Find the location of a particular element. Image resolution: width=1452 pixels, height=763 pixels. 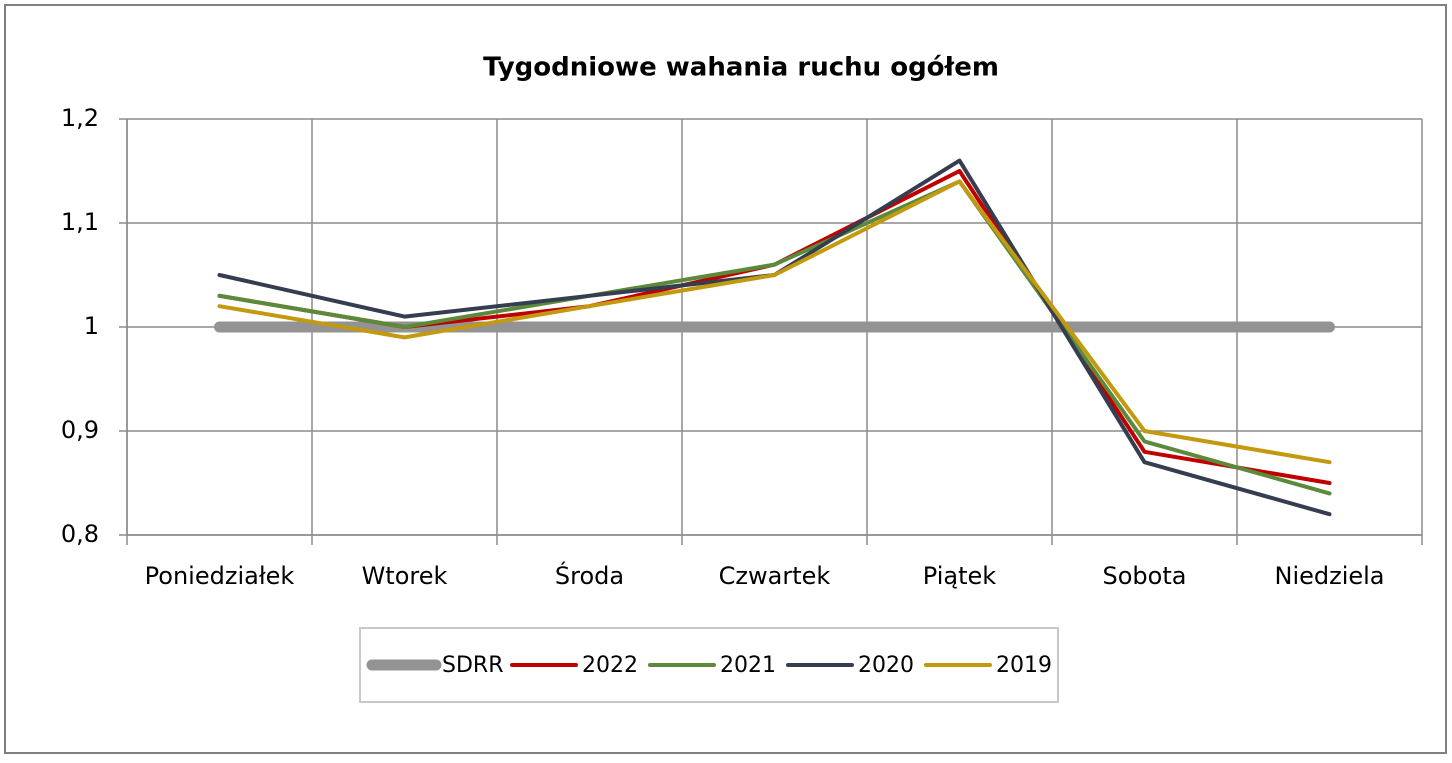

x-tick-label: Piątek is located at coordinates (959, 576).